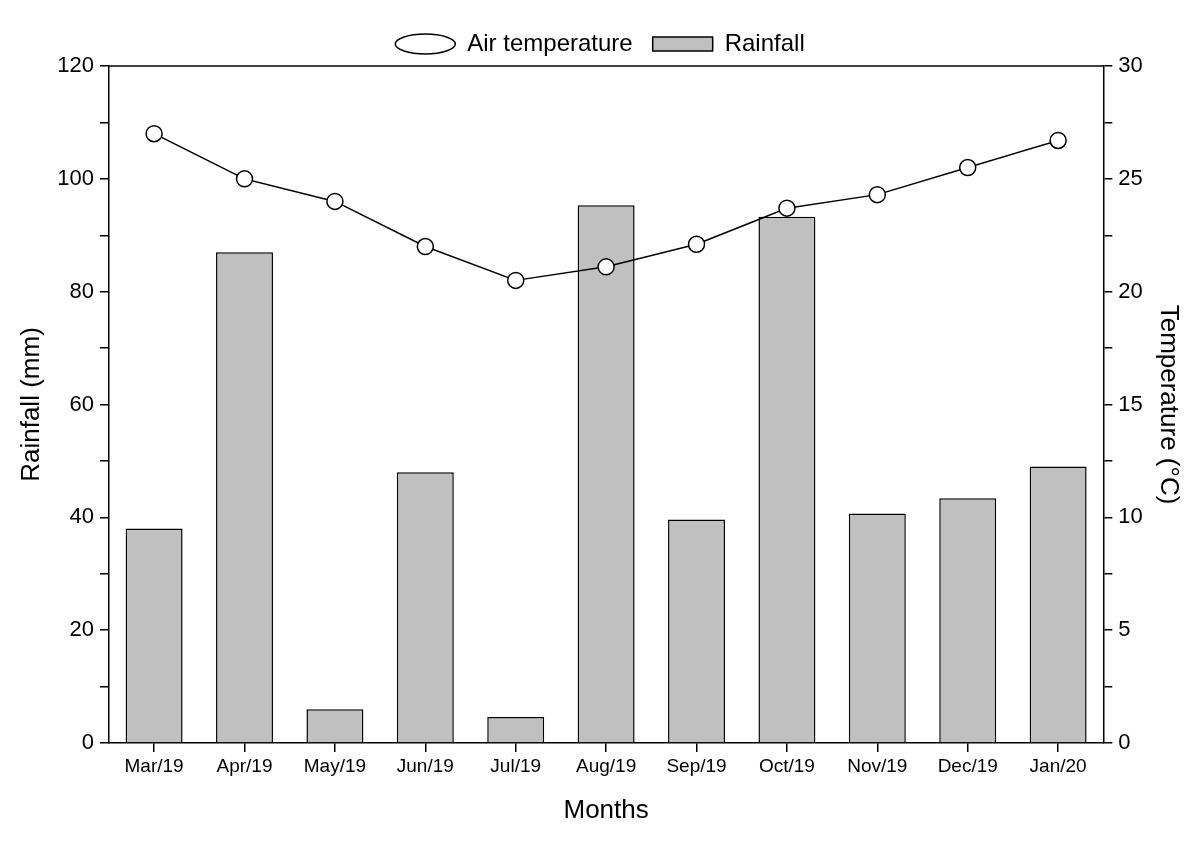  I want to click on legend-label: Air temperature, so click(550, 42).